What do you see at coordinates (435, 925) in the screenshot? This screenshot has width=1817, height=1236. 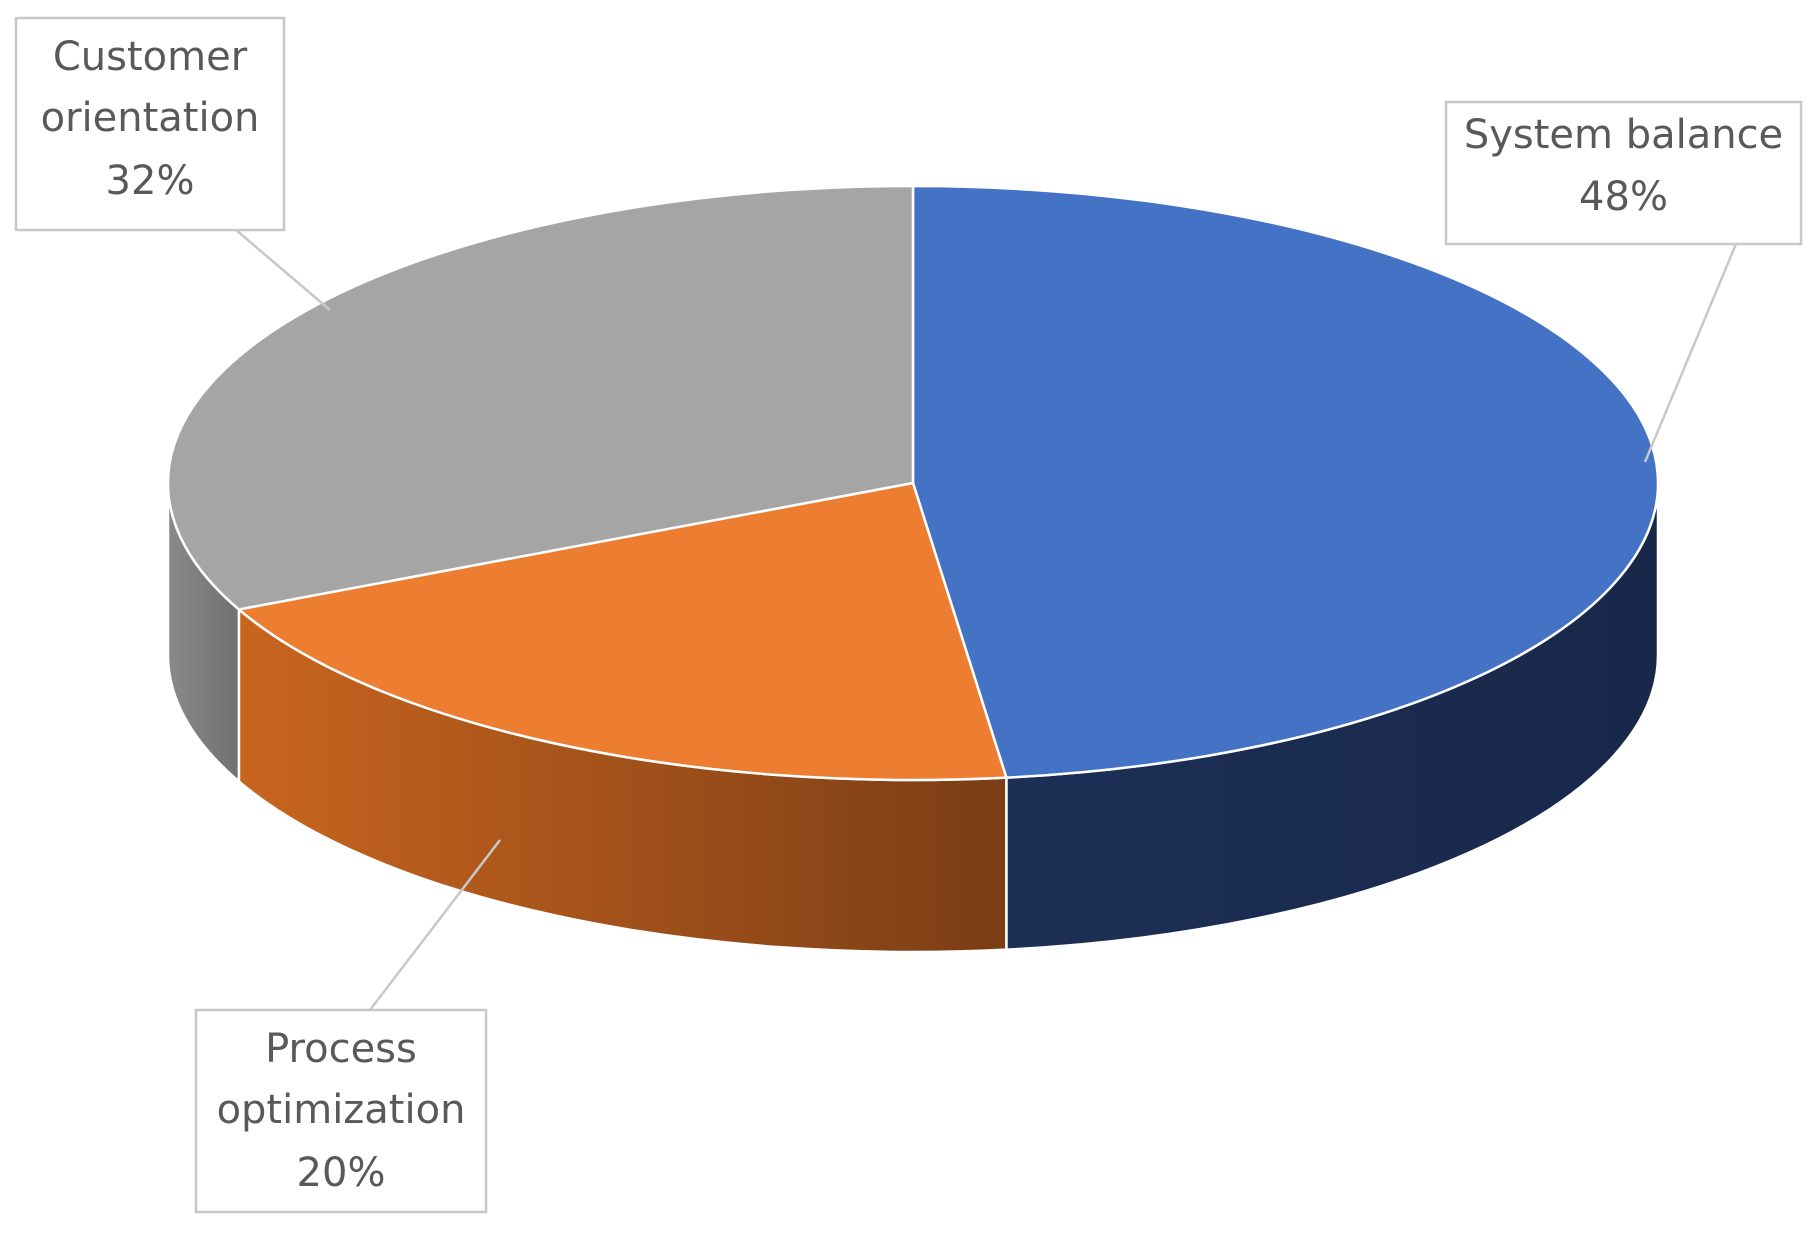 I see `leader-line-process-optimization` at bounding box center [435, 925].